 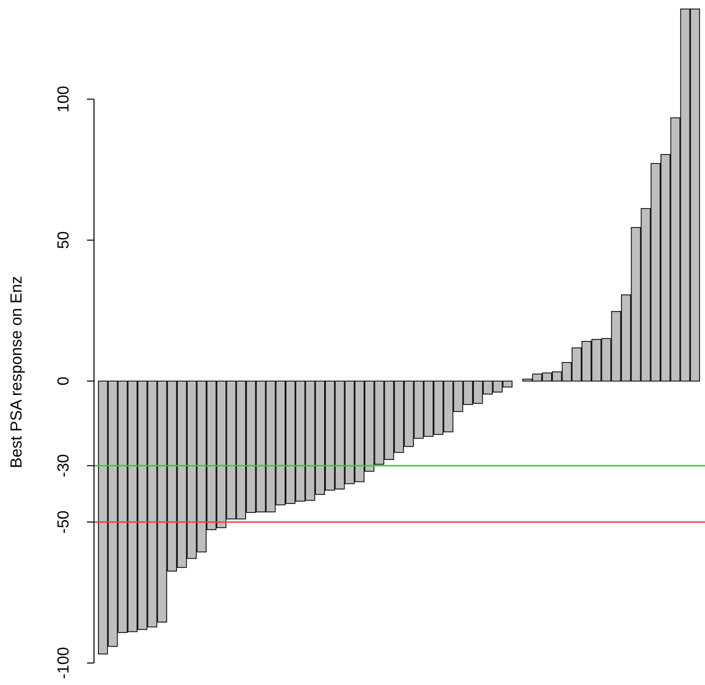 I want to click on y-tick-label: -50, so click(x=64, y=522).